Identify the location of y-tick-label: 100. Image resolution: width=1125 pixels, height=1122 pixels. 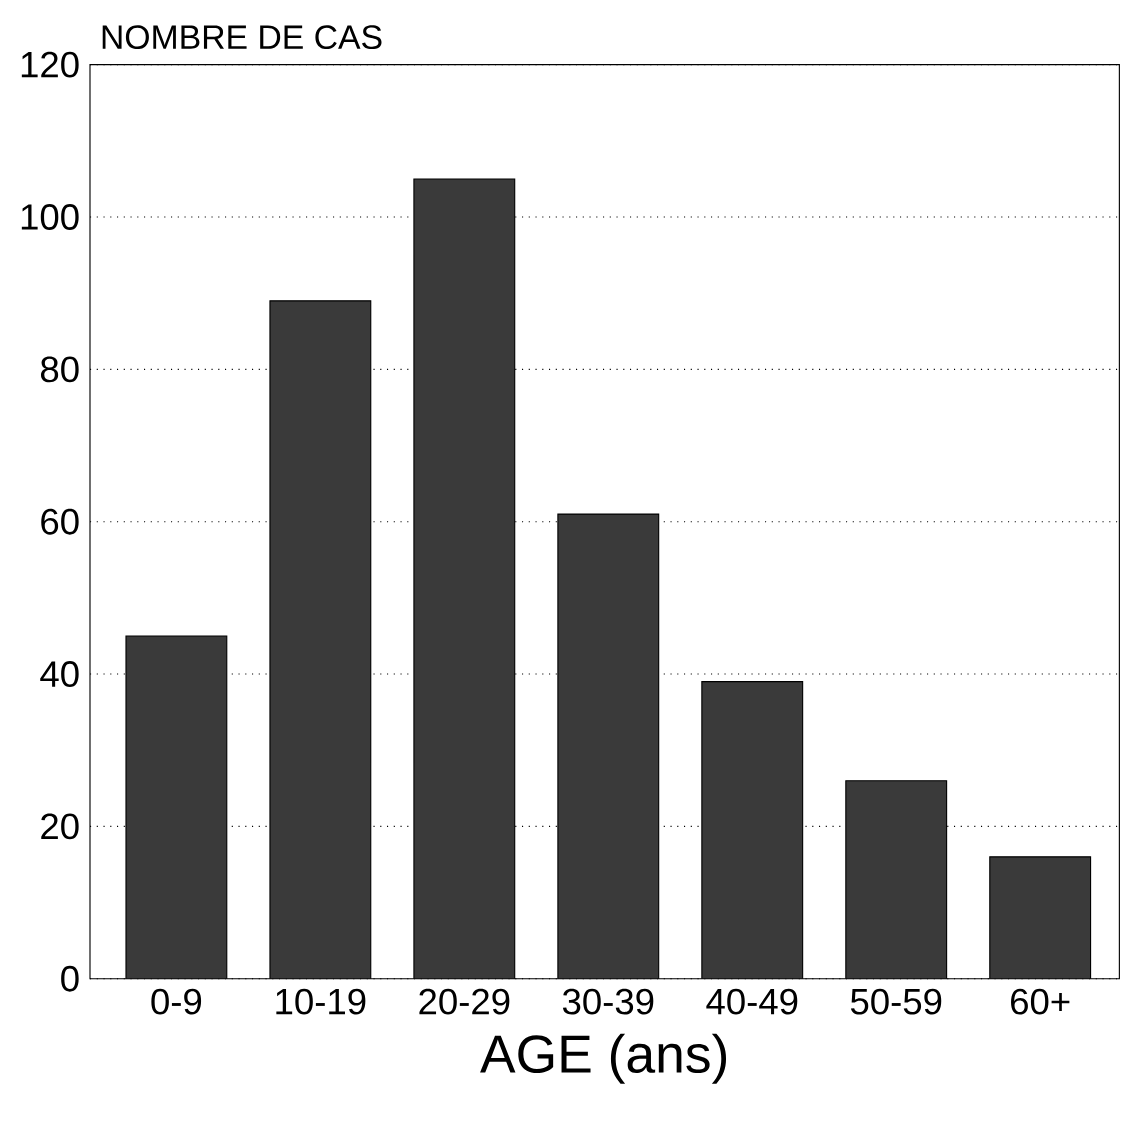
(50, 216).